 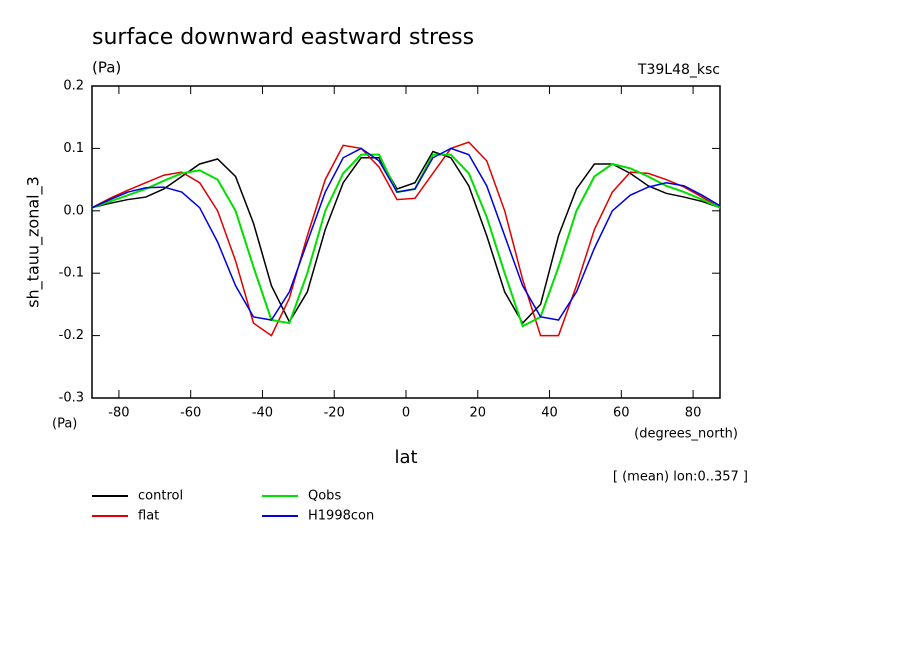 I want to click on x-tick-label: -60, so click(x=190, y=413).